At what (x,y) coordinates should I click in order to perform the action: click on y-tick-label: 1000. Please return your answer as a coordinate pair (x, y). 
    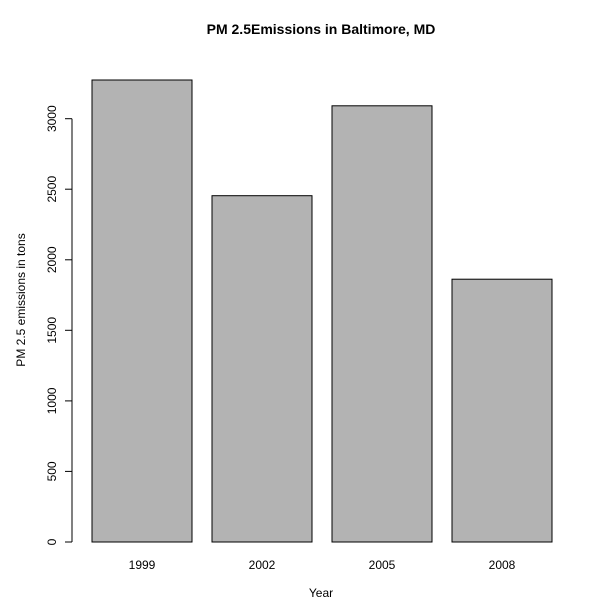
    Looking at the image, I should click on (52, 400).